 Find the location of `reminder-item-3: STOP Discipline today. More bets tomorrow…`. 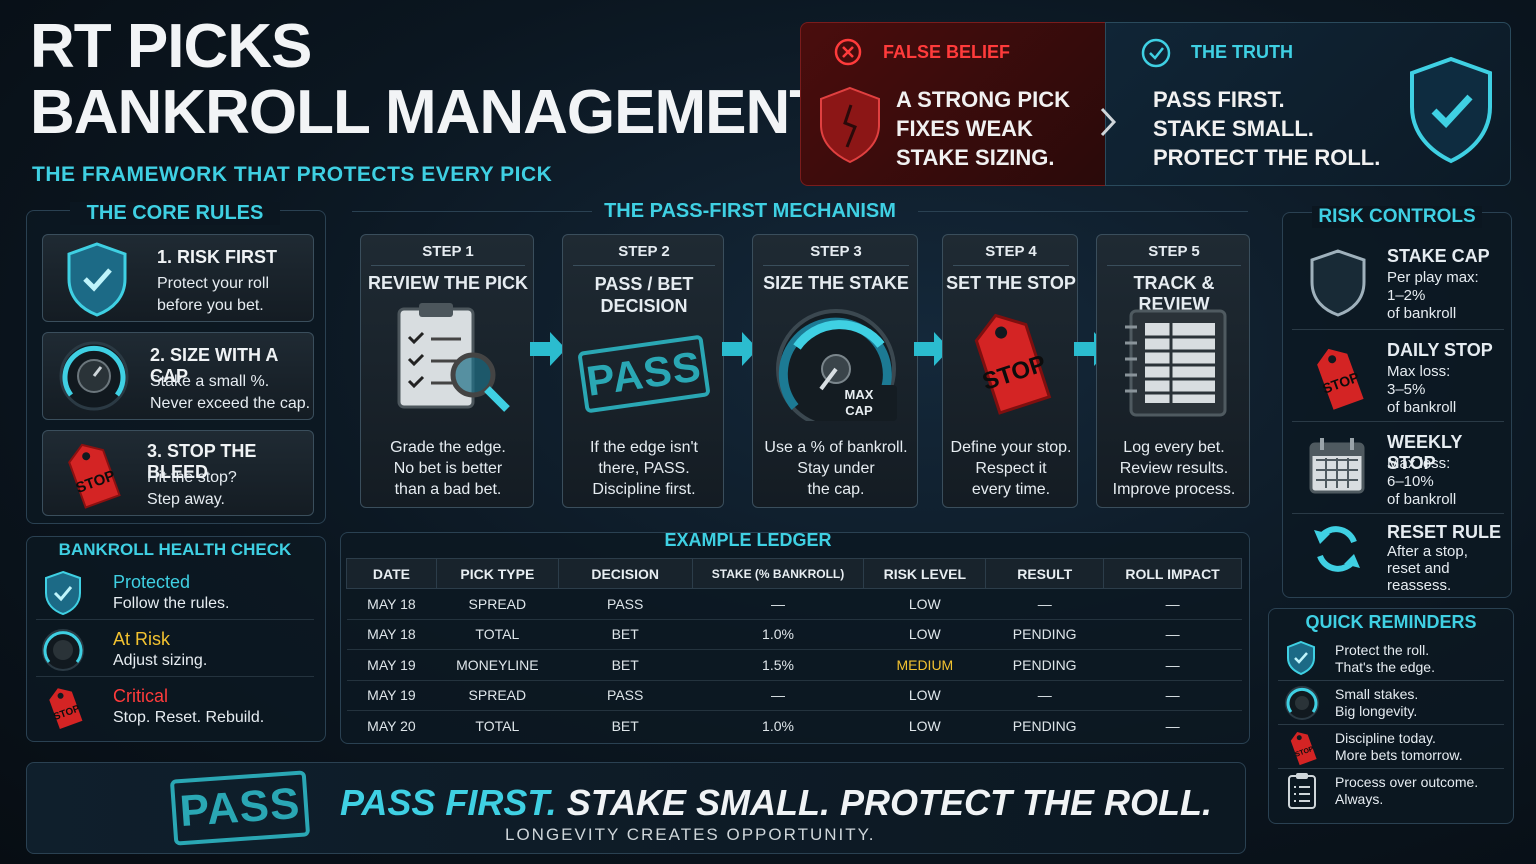

reminder-item-3: STOP Discipline today. More bets tomorrow… is located at coordinates (1391, 747).